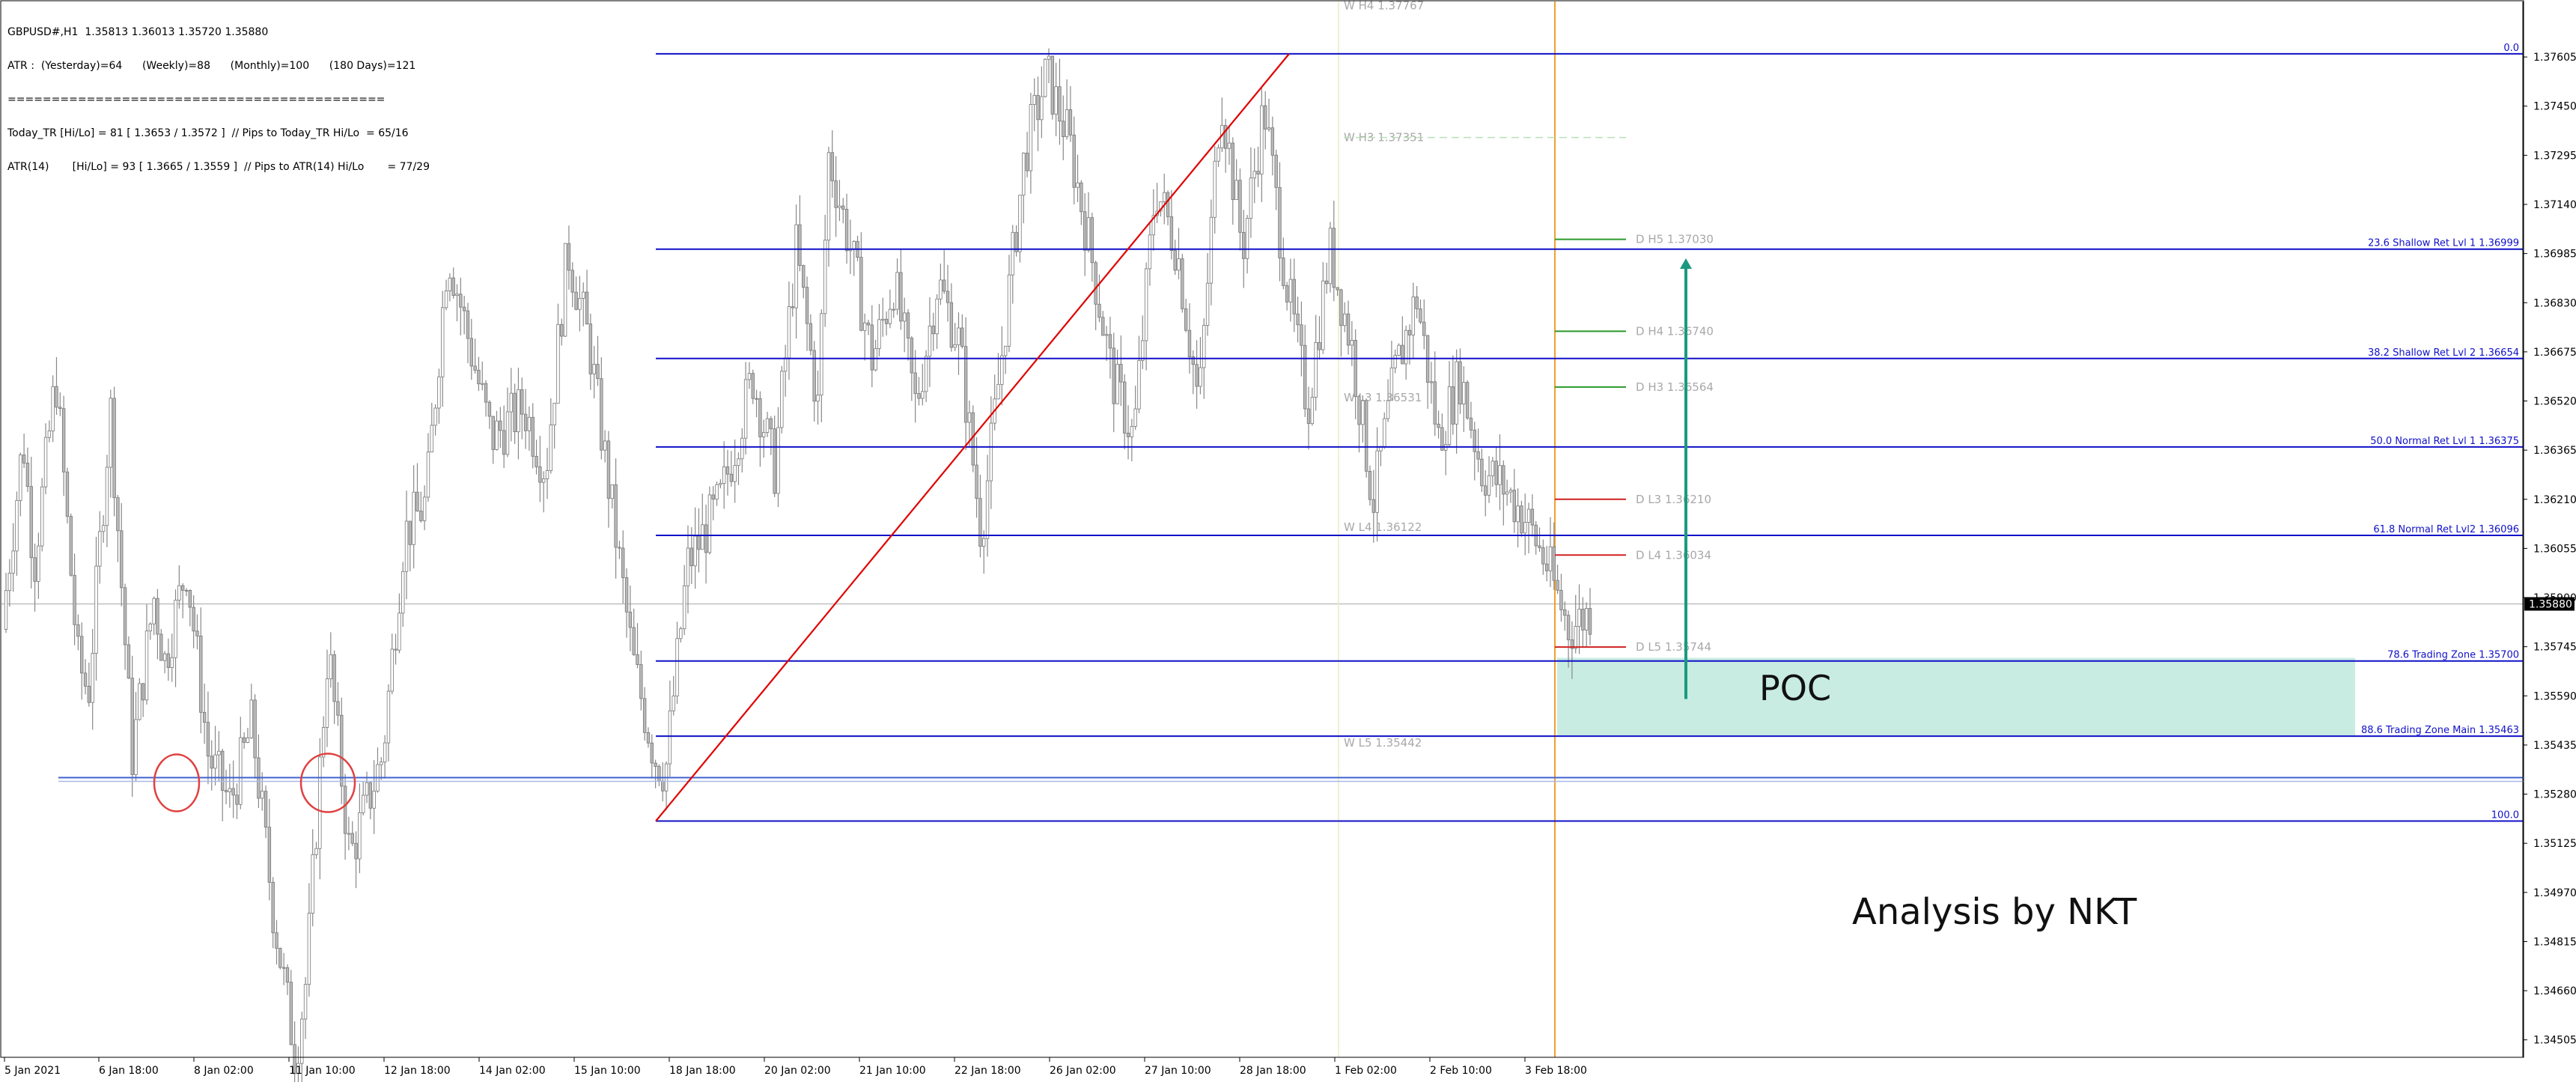 Image resolution: width=2576 pixels, height=1082 pixels. What do you see at coordinates (2554, 303) in the screenshot?
I see `y-tick-label: 1.36830` at bounding box center [2554, 303].